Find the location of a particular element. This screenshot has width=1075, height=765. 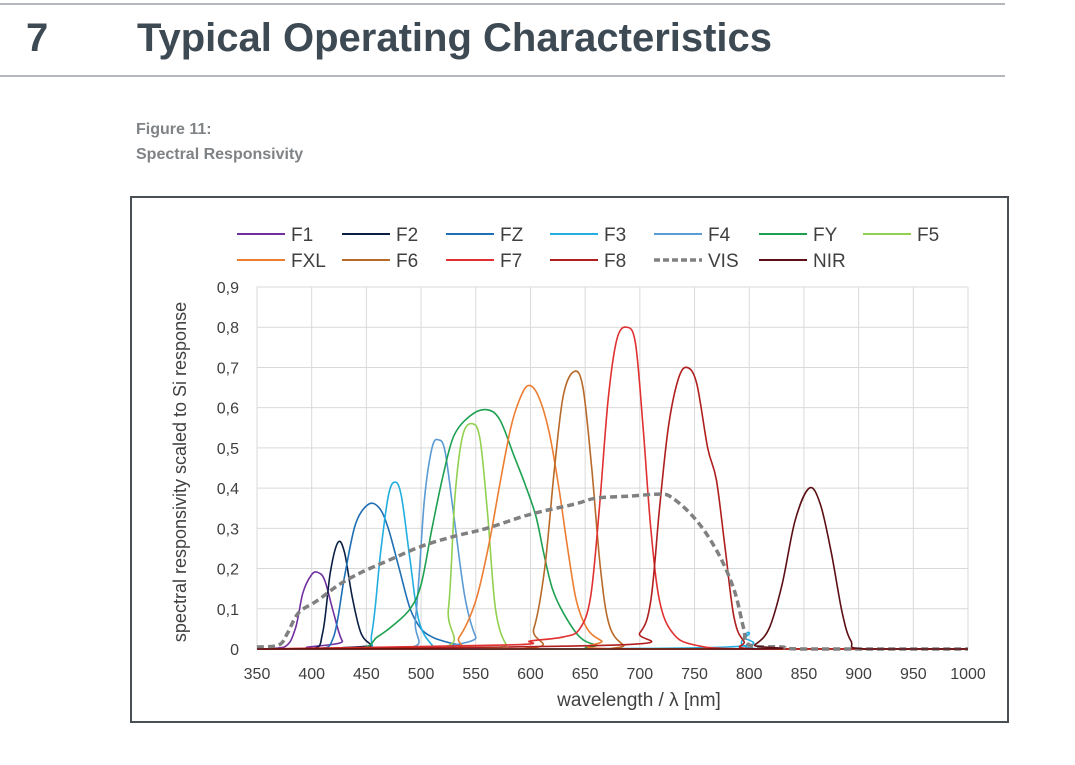

series-line-fz is located at coordinates (612, 576).